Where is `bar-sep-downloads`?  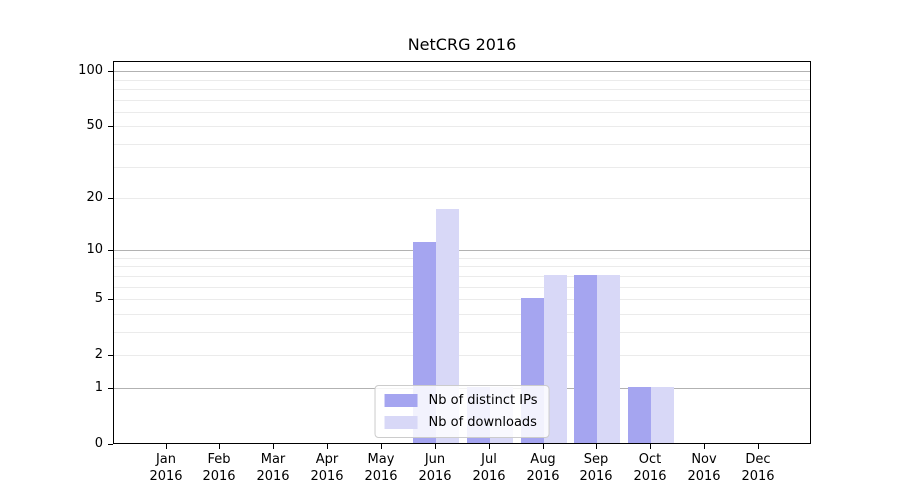 bar-sep-downloads is located at coordinates (609, 359).